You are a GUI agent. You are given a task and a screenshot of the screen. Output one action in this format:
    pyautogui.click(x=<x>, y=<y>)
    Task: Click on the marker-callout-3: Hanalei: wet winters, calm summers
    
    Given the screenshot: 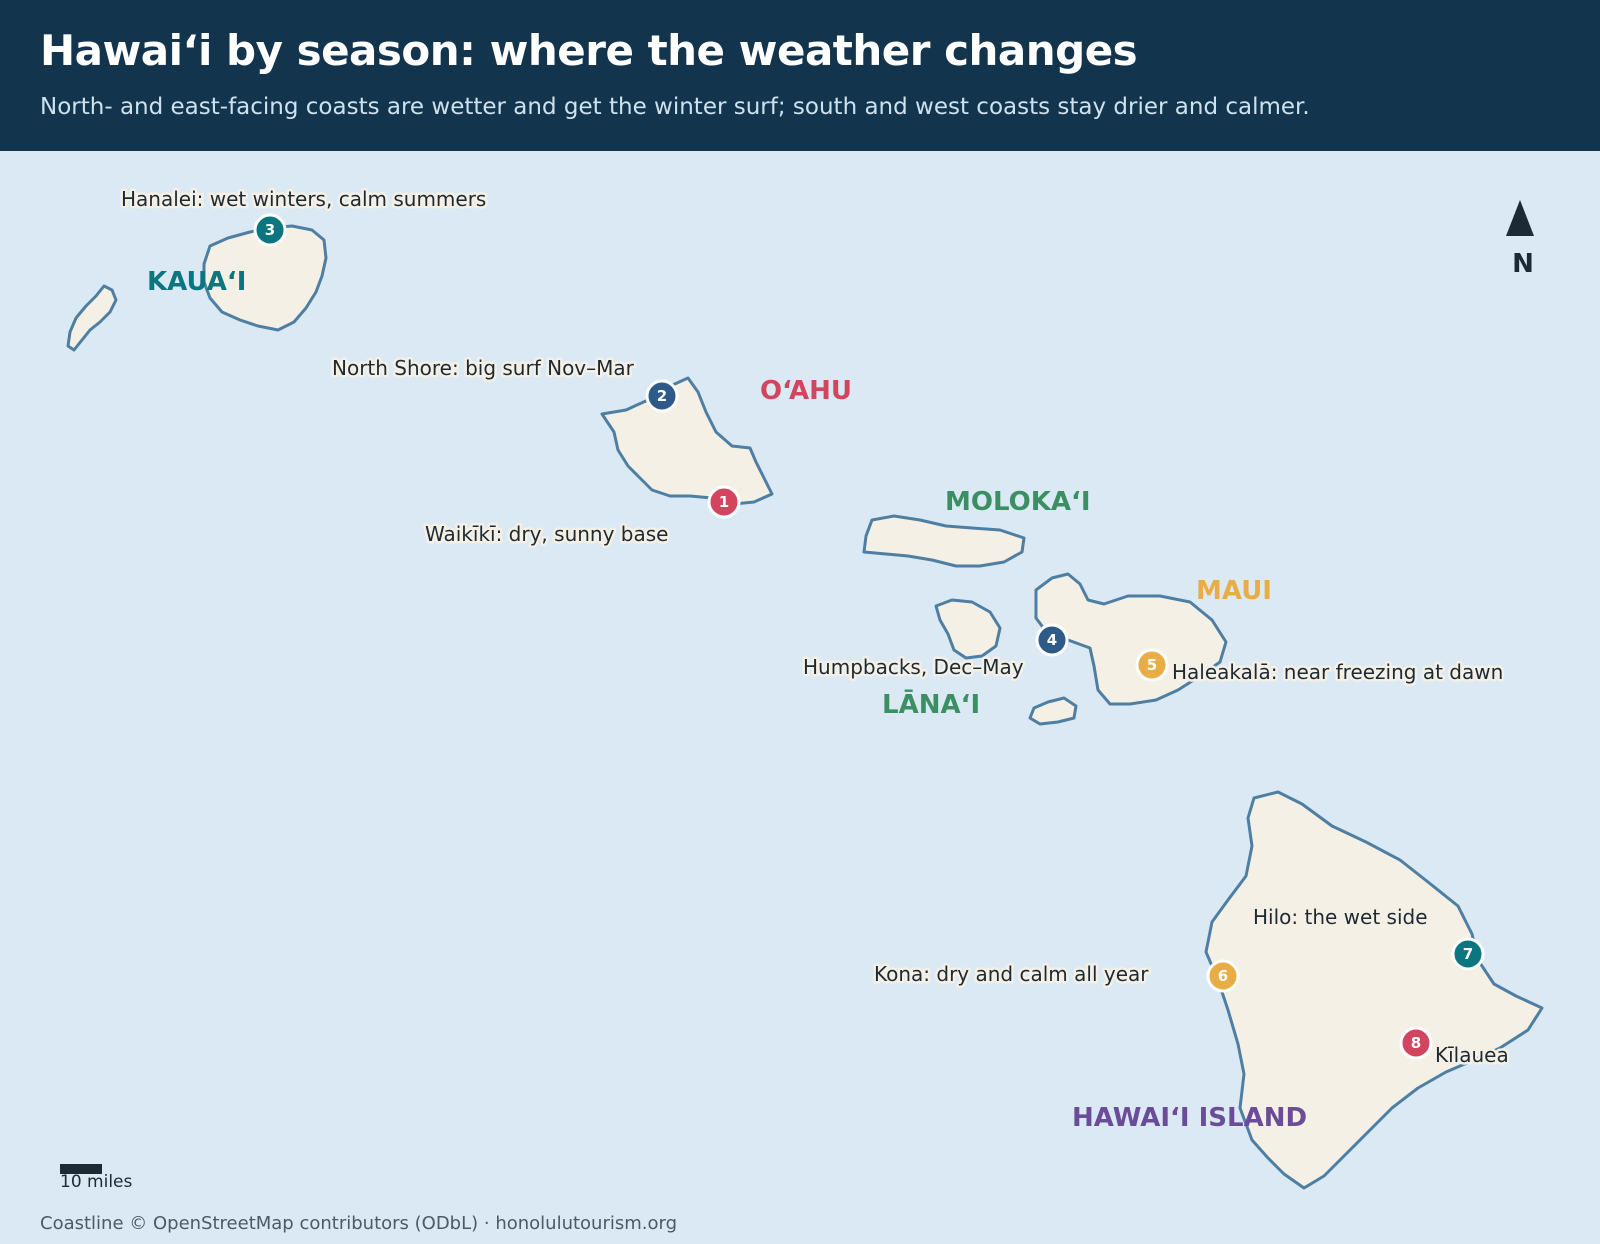 What is the action you would take?
    pyautogui.click(x=303, y=199)
    